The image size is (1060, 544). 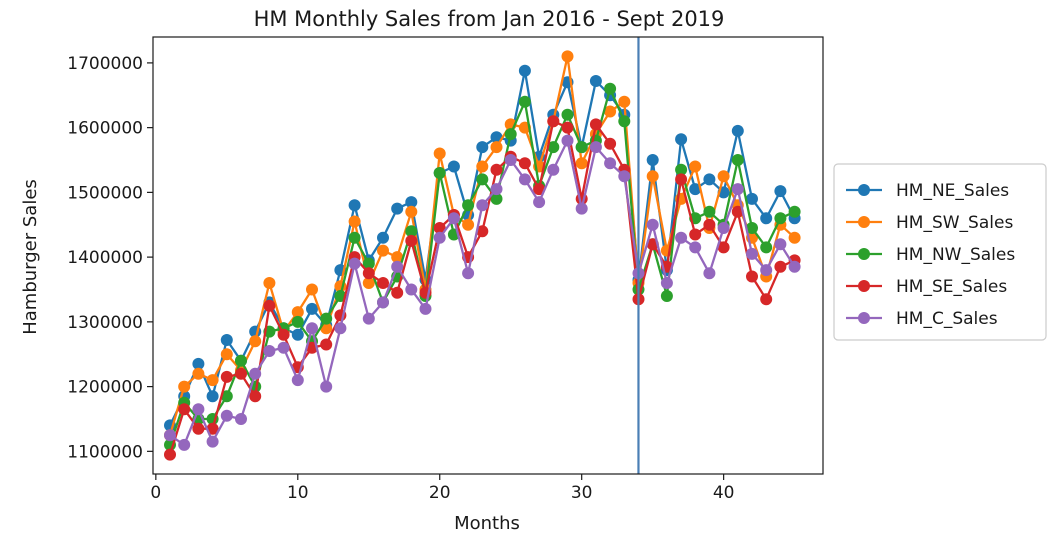 I want to click on y-tick-label: 1600000, so click(x=105, y=129).